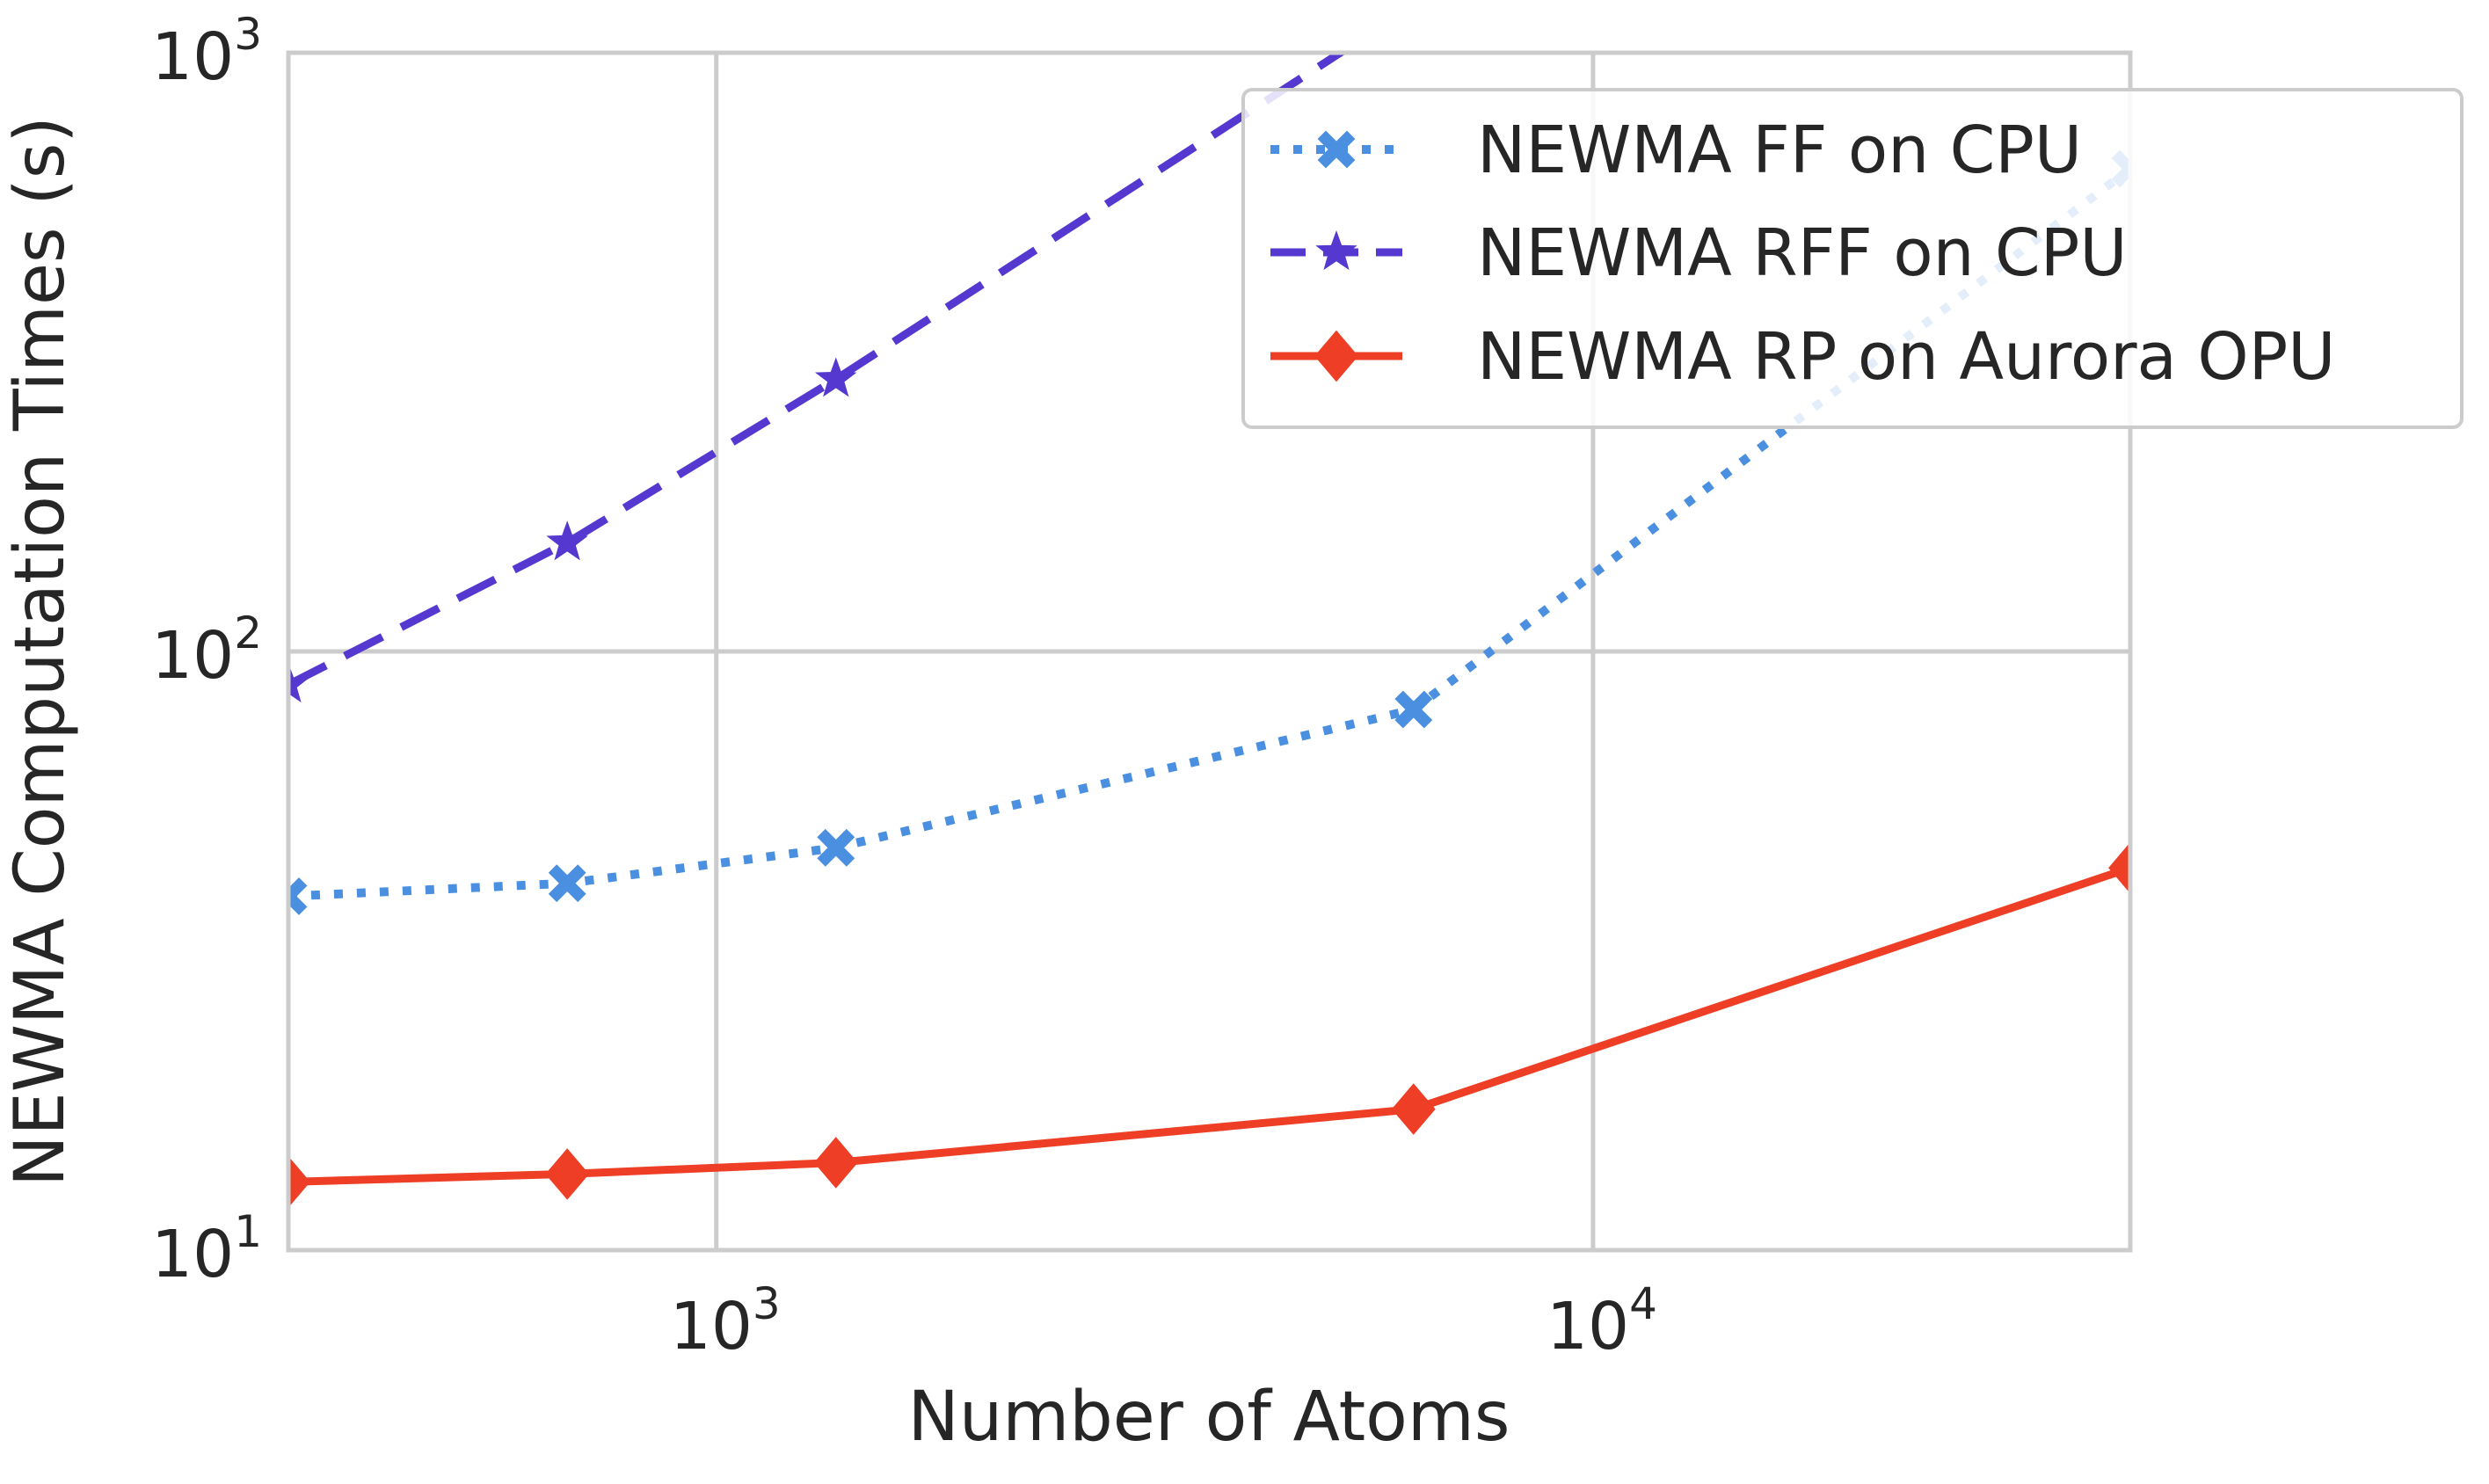 The image size is (2489, 1484). I want to click on y-axis-label: NEWMA Computation Times (s), so click(40, 652).